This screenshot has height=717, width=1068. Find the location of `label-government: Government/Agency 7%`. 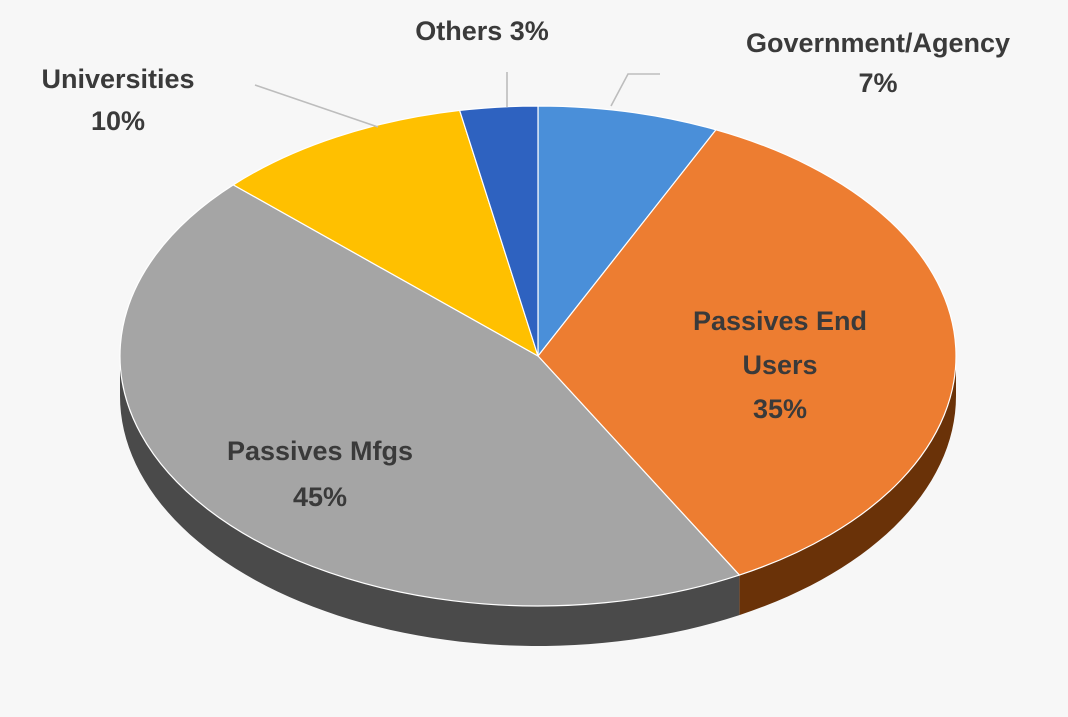

label-government: Government/Agency 7% is located at coordinates (878, 63).